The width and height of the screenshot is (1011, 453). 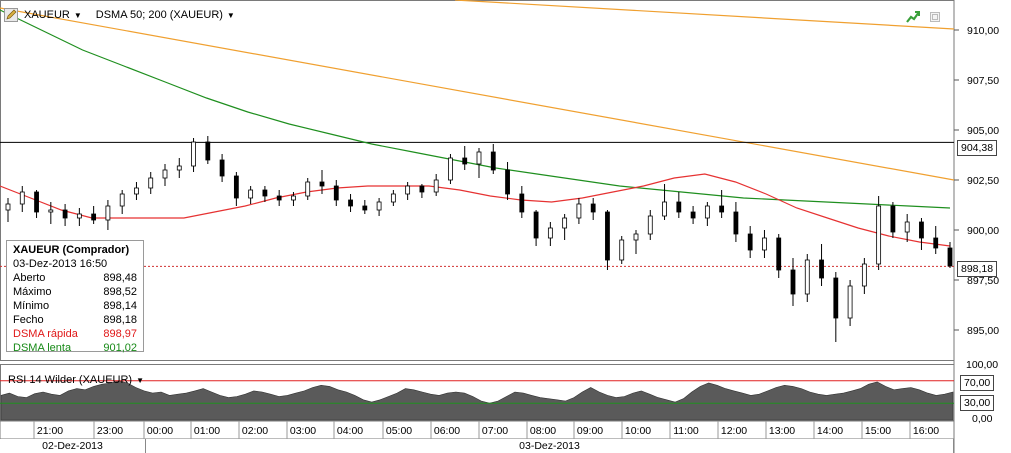 What do you see at coordinates (53, 15) in the screenshot?
I see `symbol-selector: XAUEUR ▼` at bounding box center [53, 15].